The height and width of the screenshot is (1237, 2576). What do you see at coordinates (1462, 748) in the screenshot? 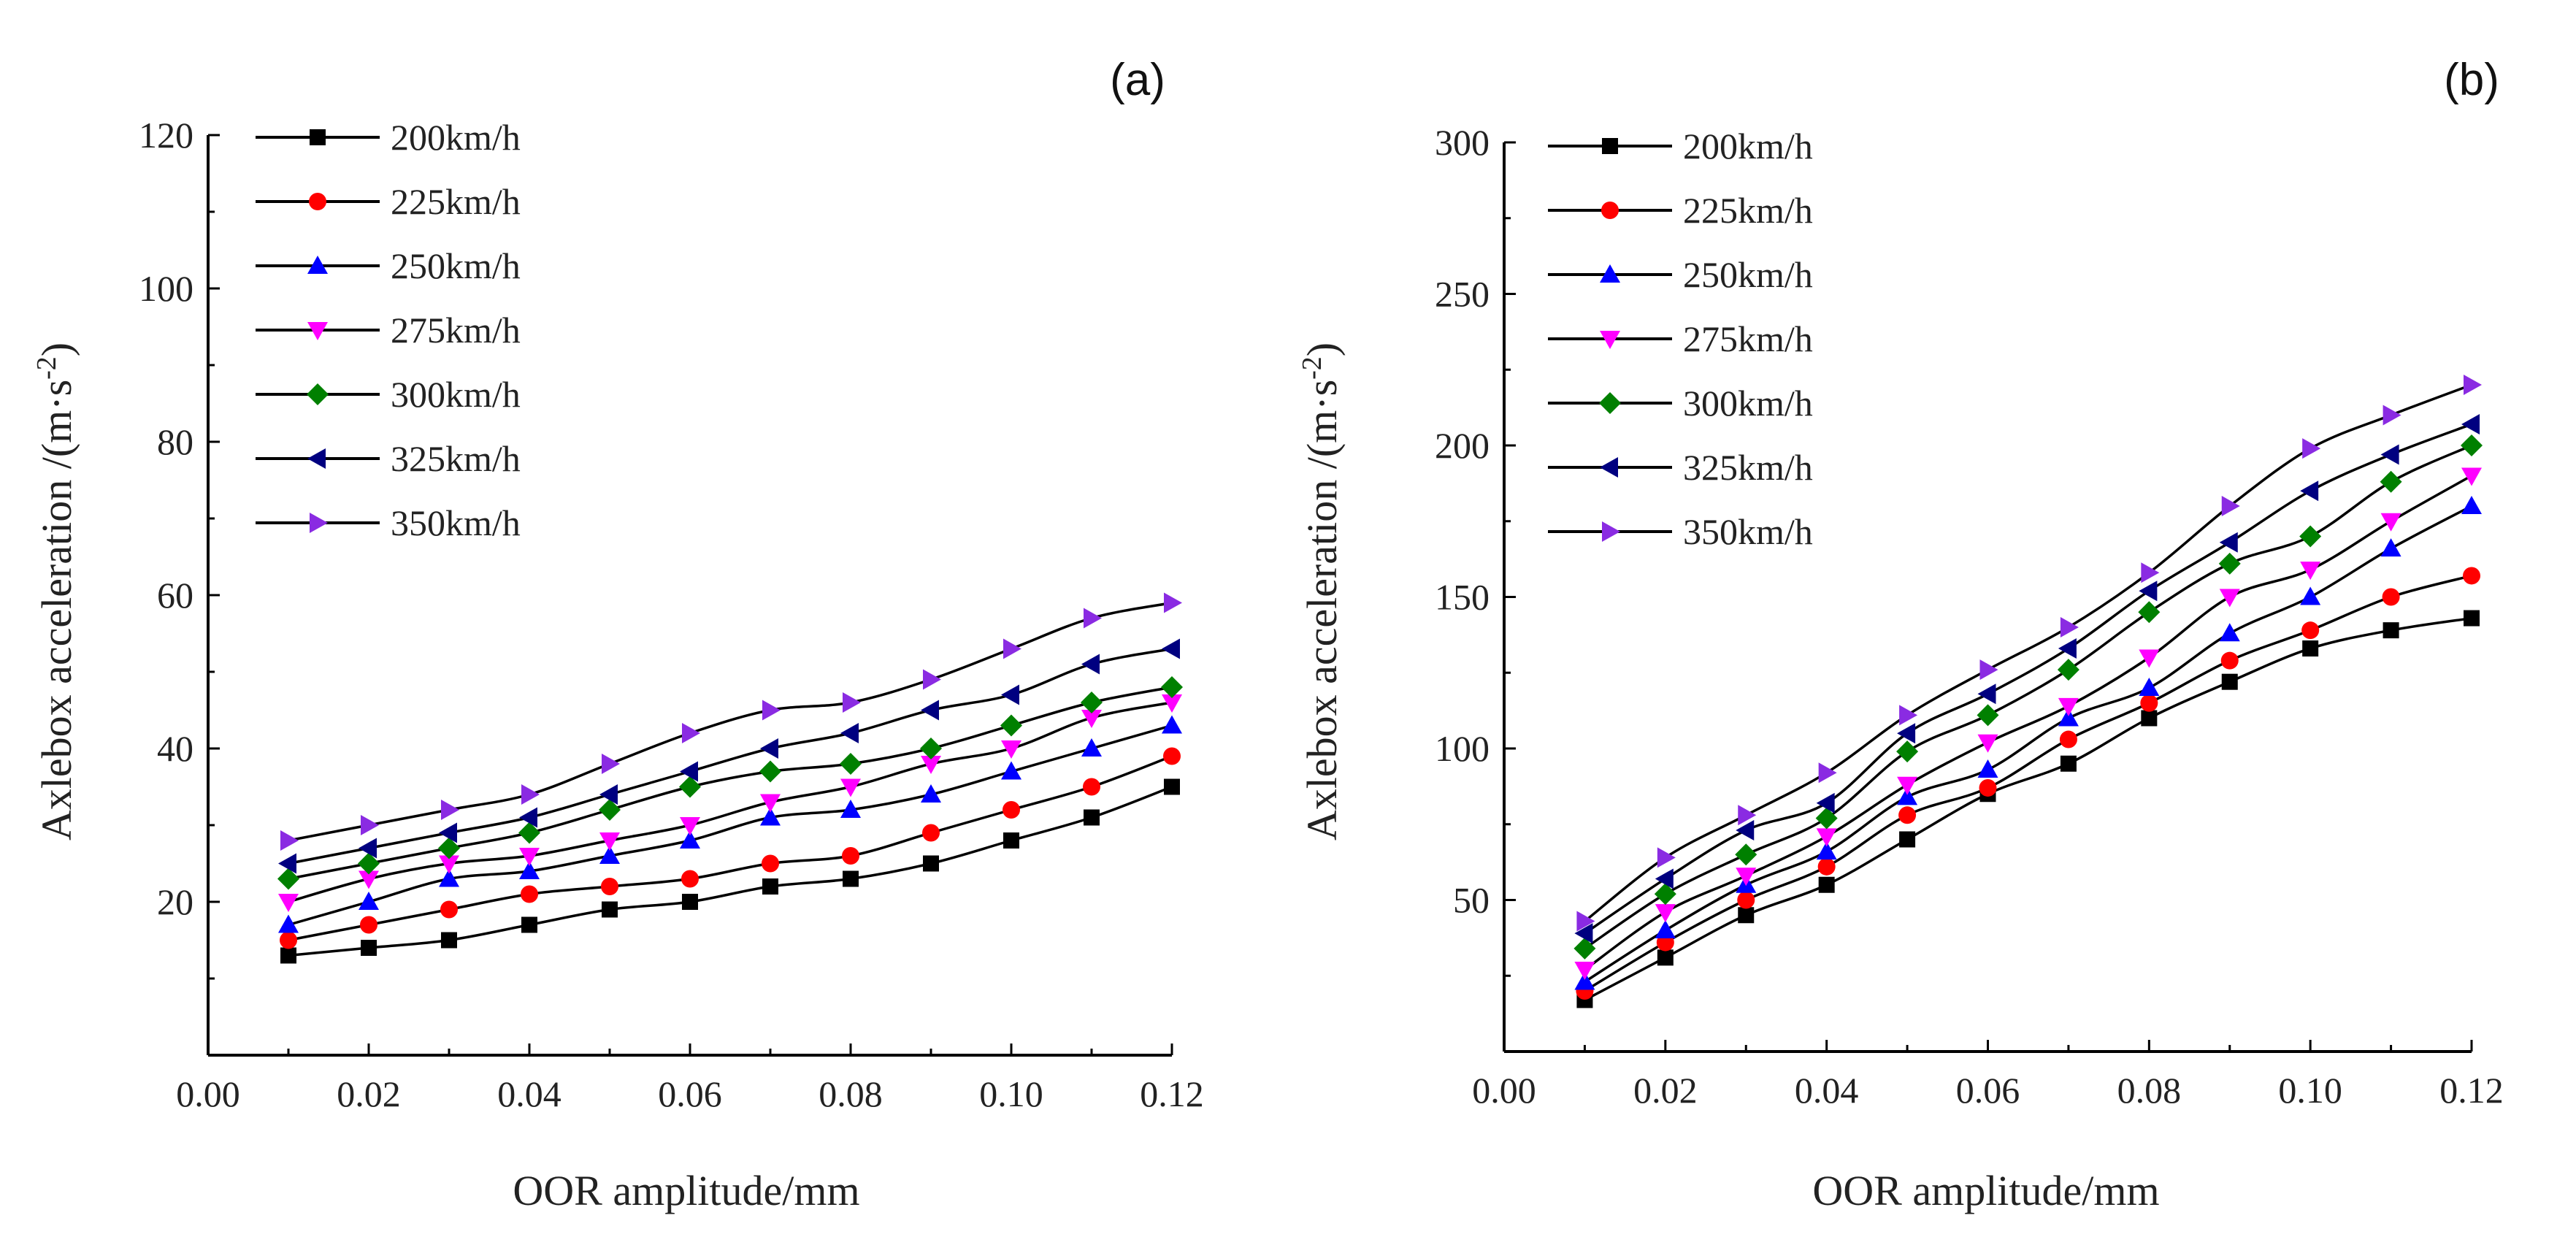
I see `y-tick-label: 100` at bounding box center [1462, 748].